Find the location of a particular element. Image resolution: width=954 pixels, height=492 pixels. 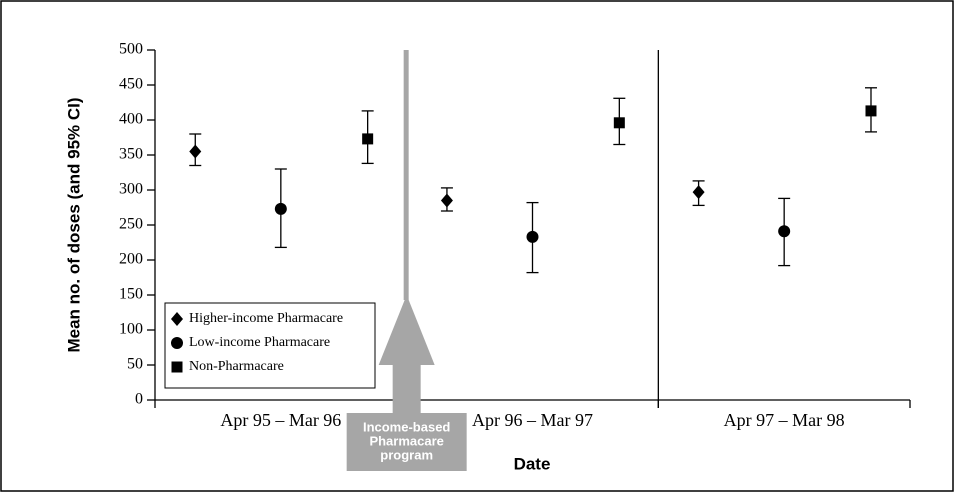

legend-box is located at coordinates (270, 345).